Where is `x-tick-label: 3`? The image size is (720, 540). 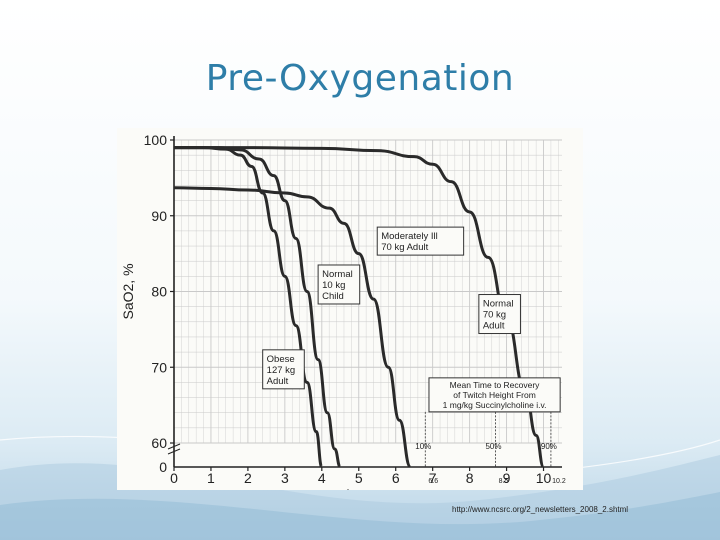
x-tick-label: 3 is located at coordinates (285, 478).